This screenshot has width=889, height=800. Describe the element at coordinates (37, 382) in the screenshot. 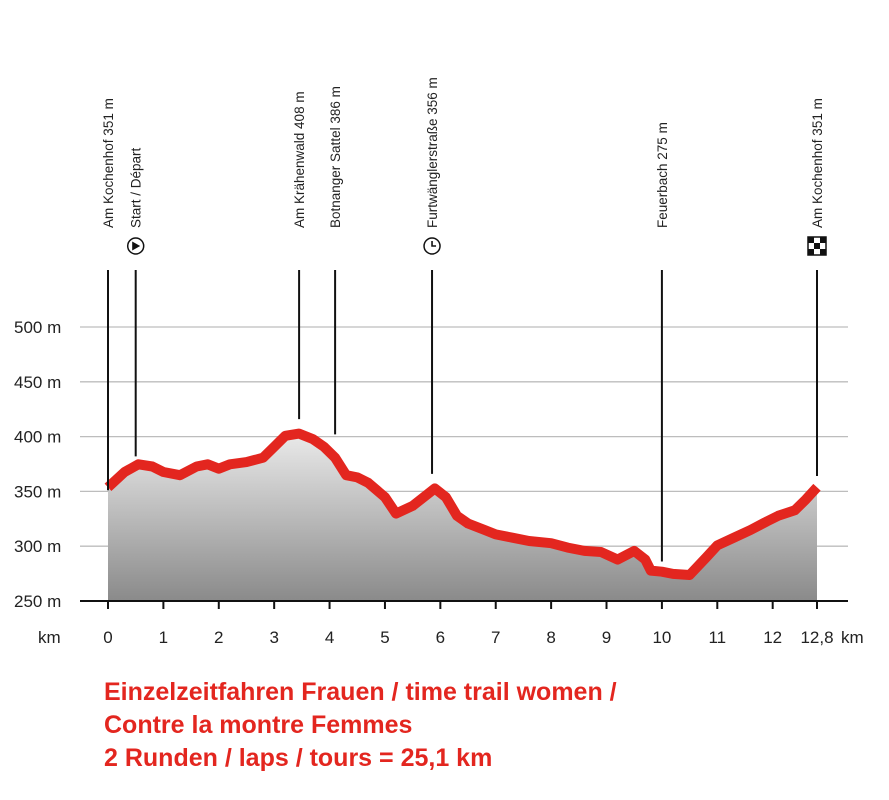

I see `y-tick-label: 450 m` at that location.